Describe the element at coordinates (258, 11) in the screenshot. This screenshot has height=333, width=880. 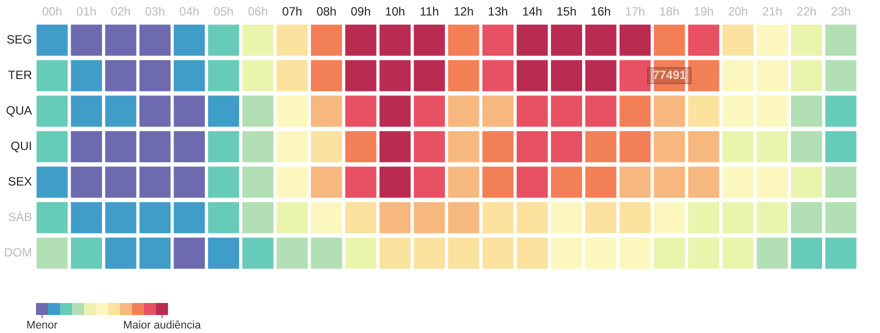
I see `x-tick-label: 06h` at that location.